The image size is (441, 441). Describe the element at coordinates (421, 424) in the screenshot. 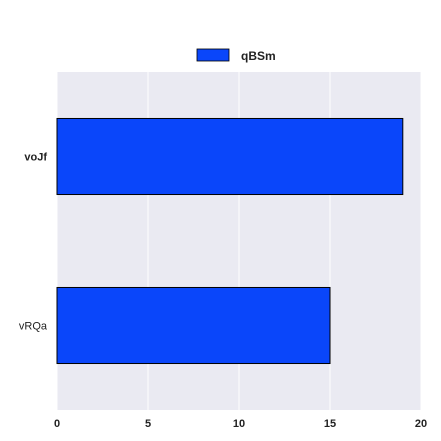

I see `x-tick-label: 20` at that location.